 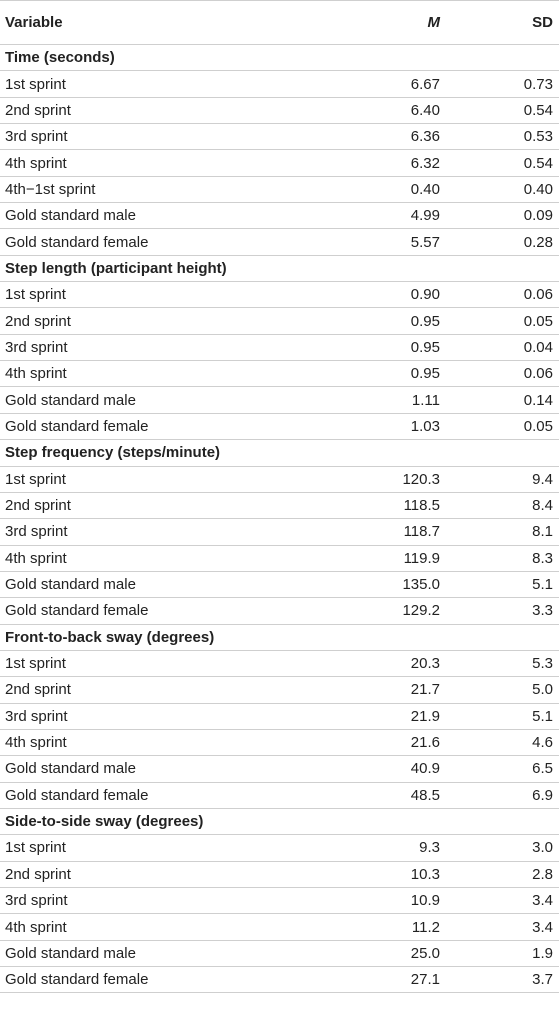 What do you see at coordinates (279, 162) in the screenshot?
I see `table-row: 4th sprint 6.32 0.54` at bounding box center [279, 162].